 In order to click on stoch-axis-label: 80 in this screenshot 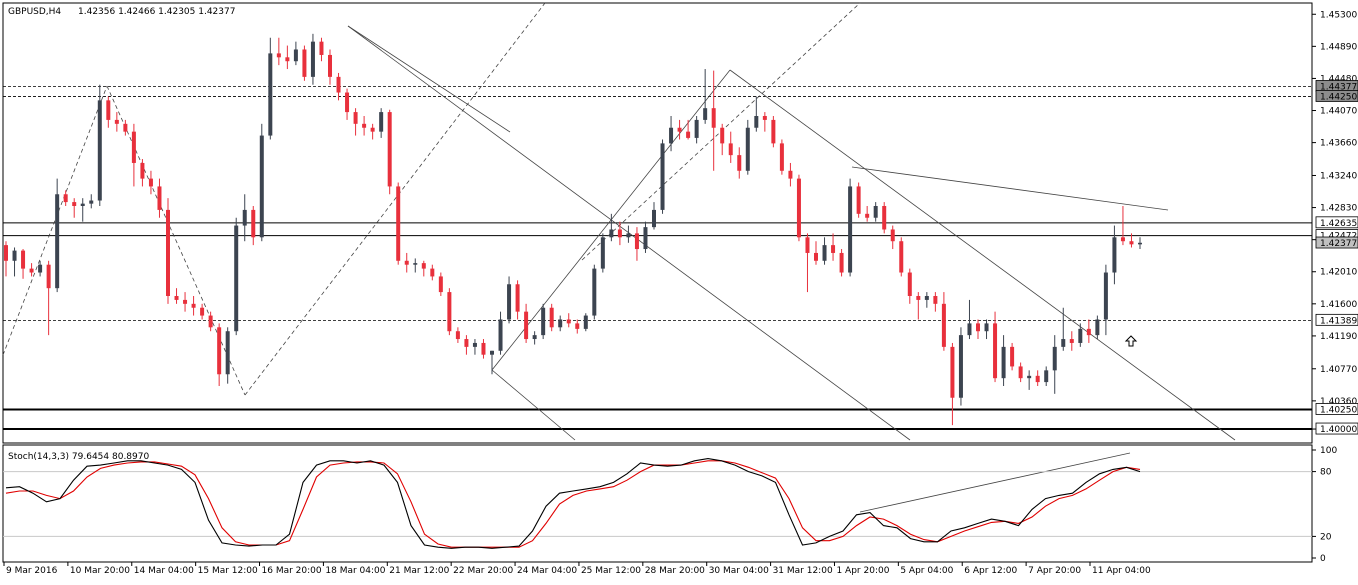, I will do `click(1326, 473)`.